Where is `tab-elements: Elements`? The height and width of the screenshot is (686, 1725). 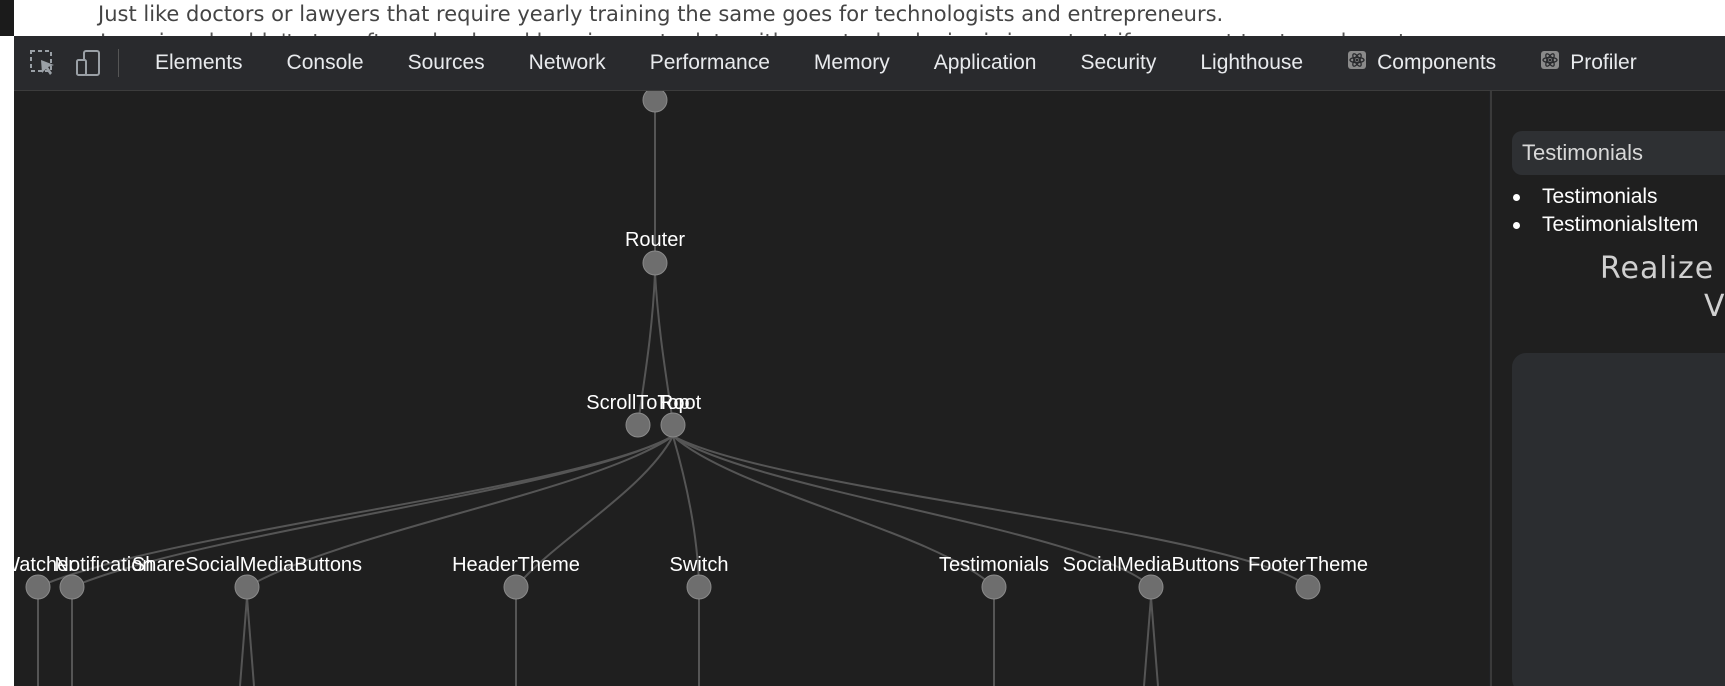 tab-elements: Elements is located at coordinates (199, 63).